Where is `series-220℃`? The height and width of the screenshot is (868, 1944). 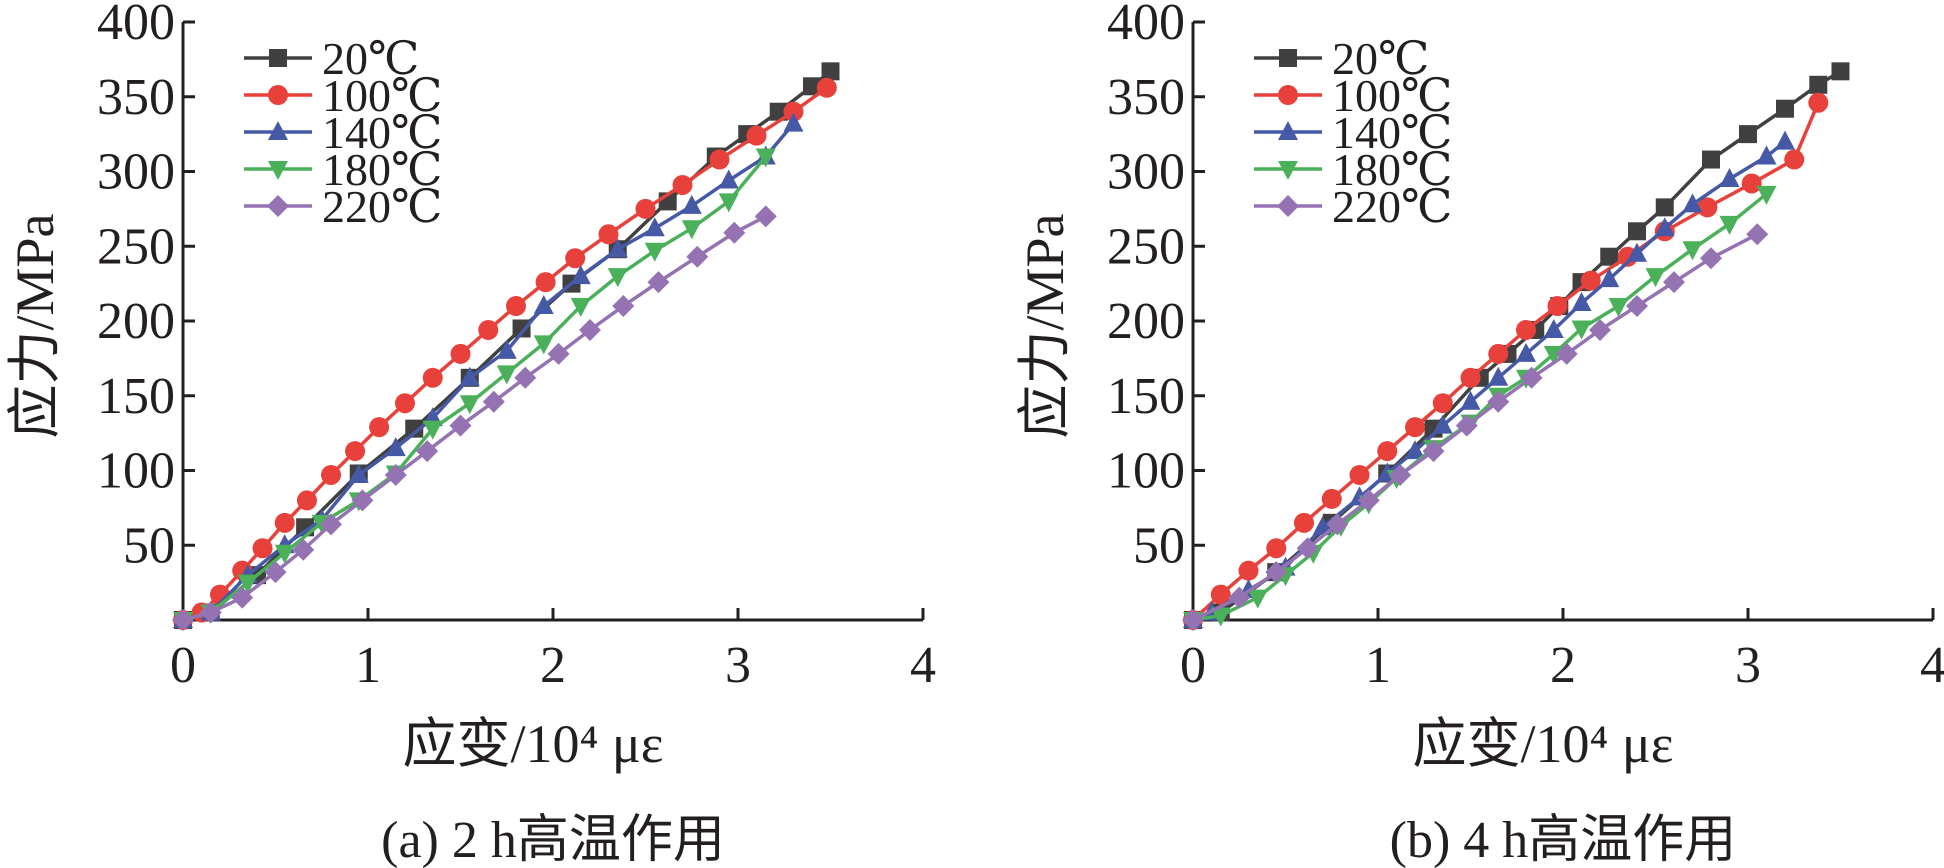
series-220℃ is located at coordinates (1475, 427).